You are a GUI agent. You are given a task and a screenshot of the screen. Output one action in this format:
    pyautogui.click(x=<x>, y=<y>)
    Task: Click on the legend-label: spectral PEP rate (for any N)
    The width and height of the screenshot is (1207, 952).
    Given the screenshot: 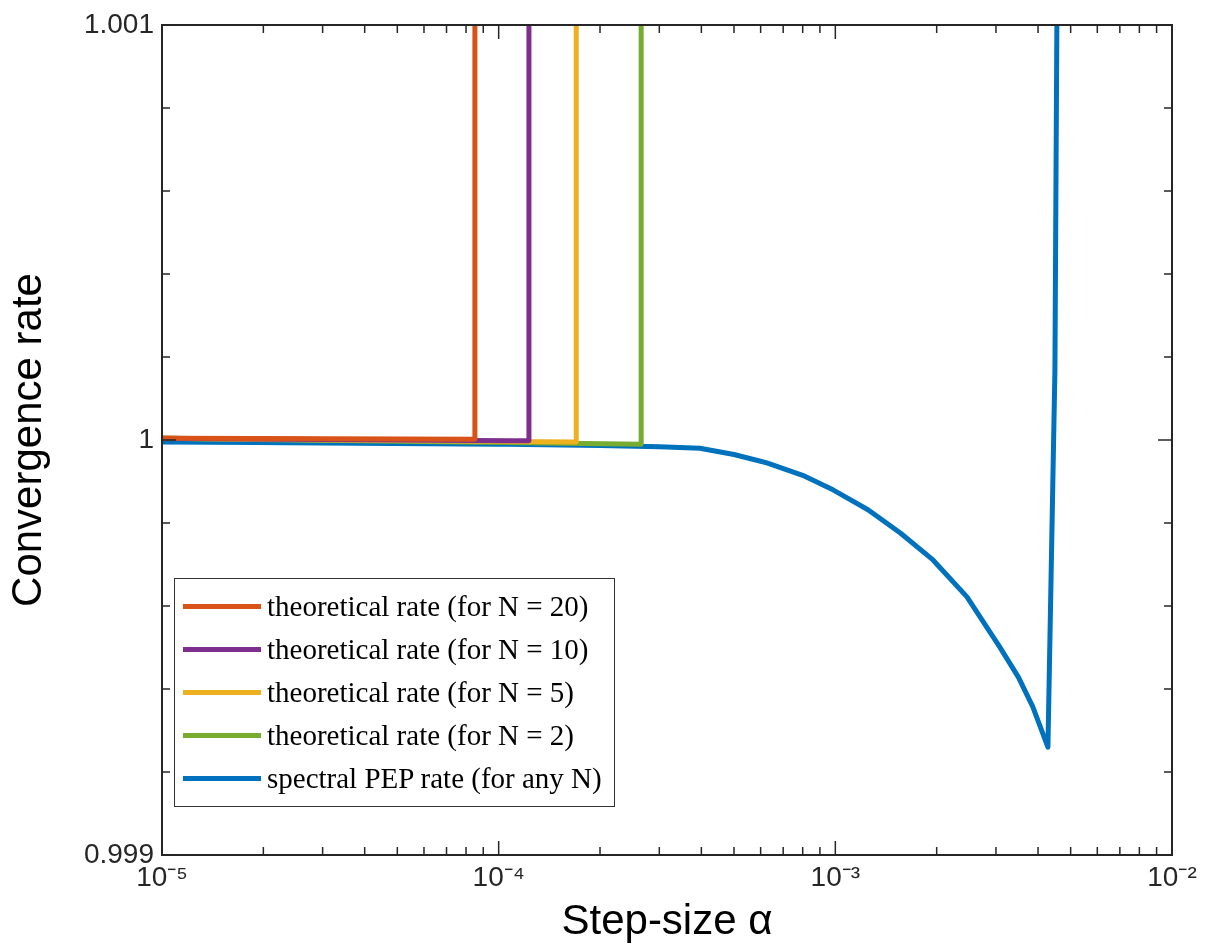 What is the action you would take?
    pyautogui.click(x=434, y=778)
    